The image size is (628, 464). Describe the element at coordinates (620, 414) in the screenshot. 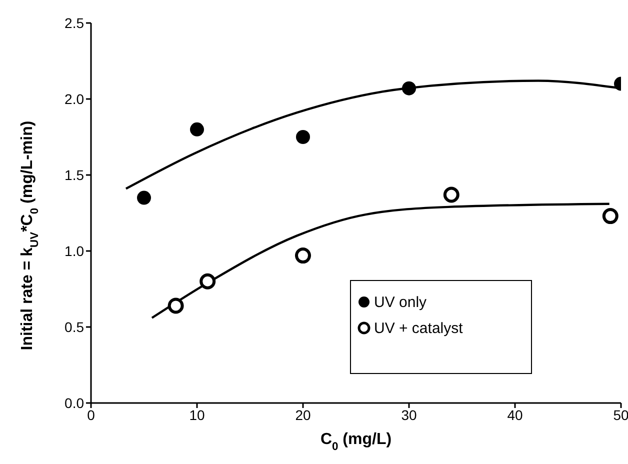

I see `x-tick-label: 50` at that location.